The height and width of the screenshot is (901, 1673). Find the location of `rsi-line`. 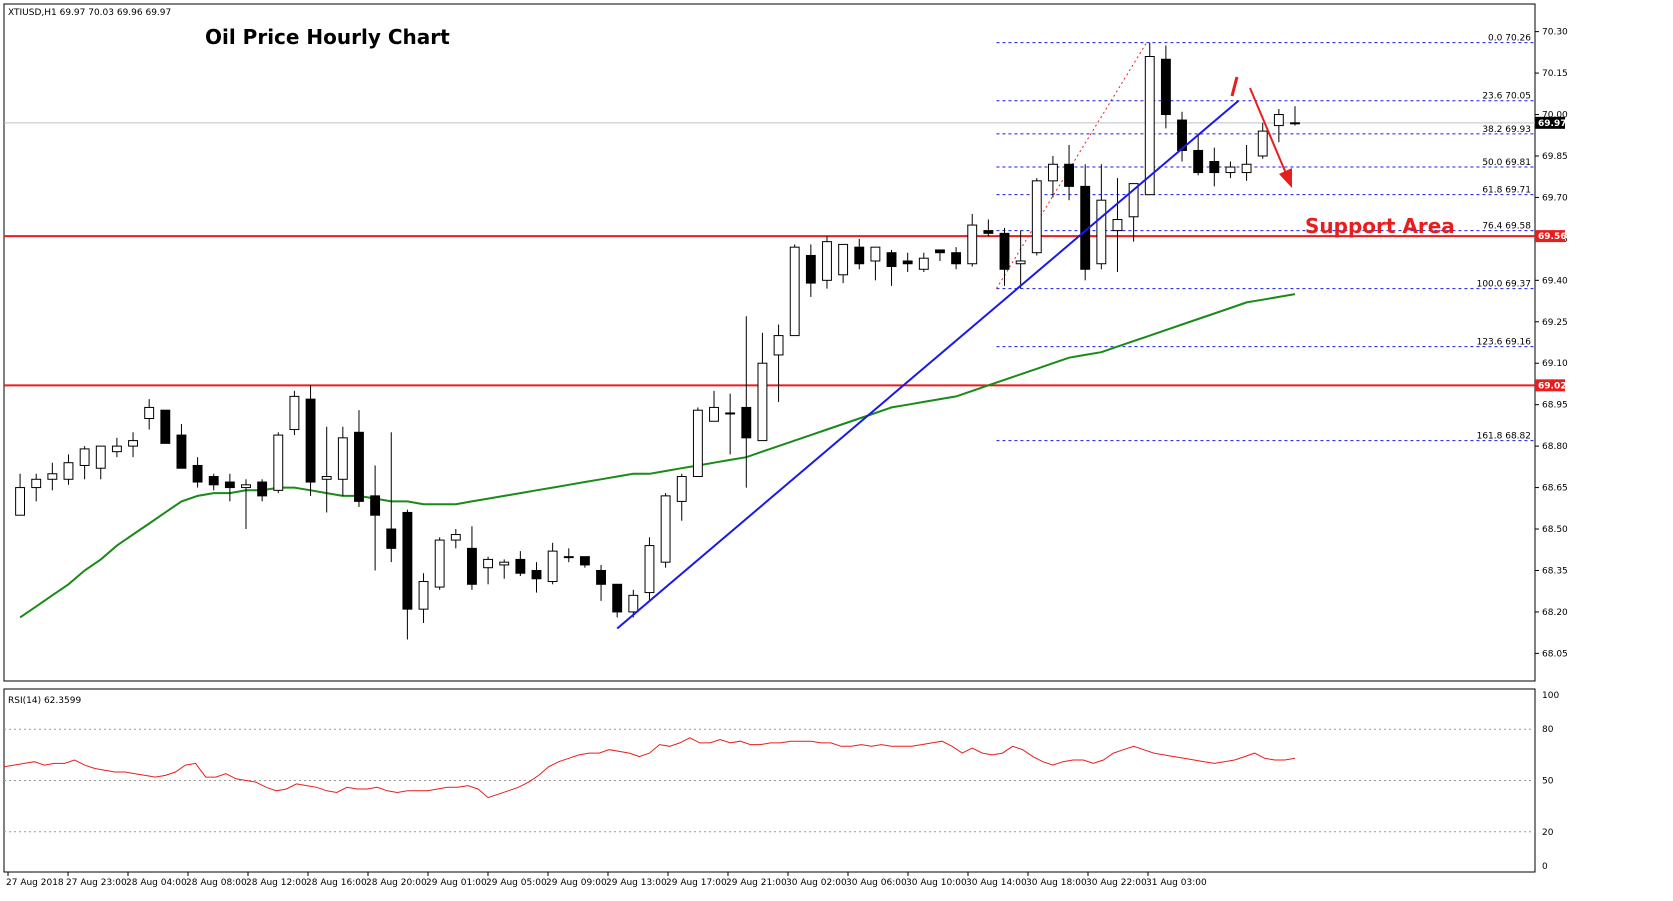

rsi-line is located at coordinates (649, 768).